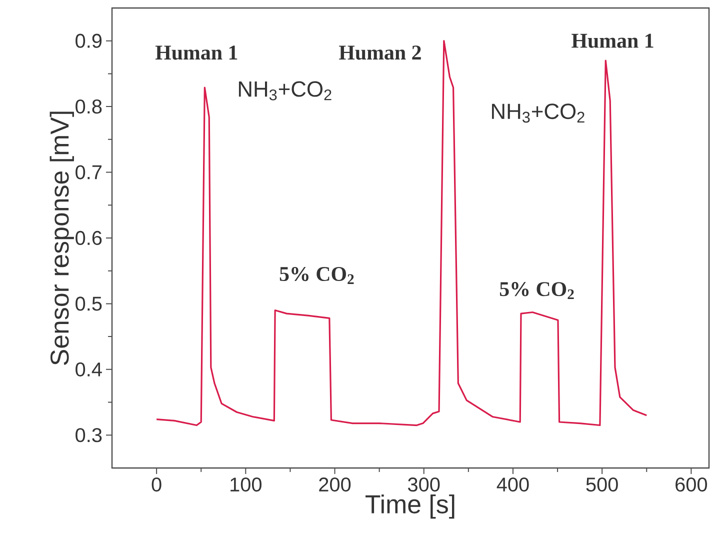 The width and height of the screenshot is (721, 538). Describe the element at coordinates (89, 369) in the screenshot. I see `y-tick-label: 0.4` at that location.